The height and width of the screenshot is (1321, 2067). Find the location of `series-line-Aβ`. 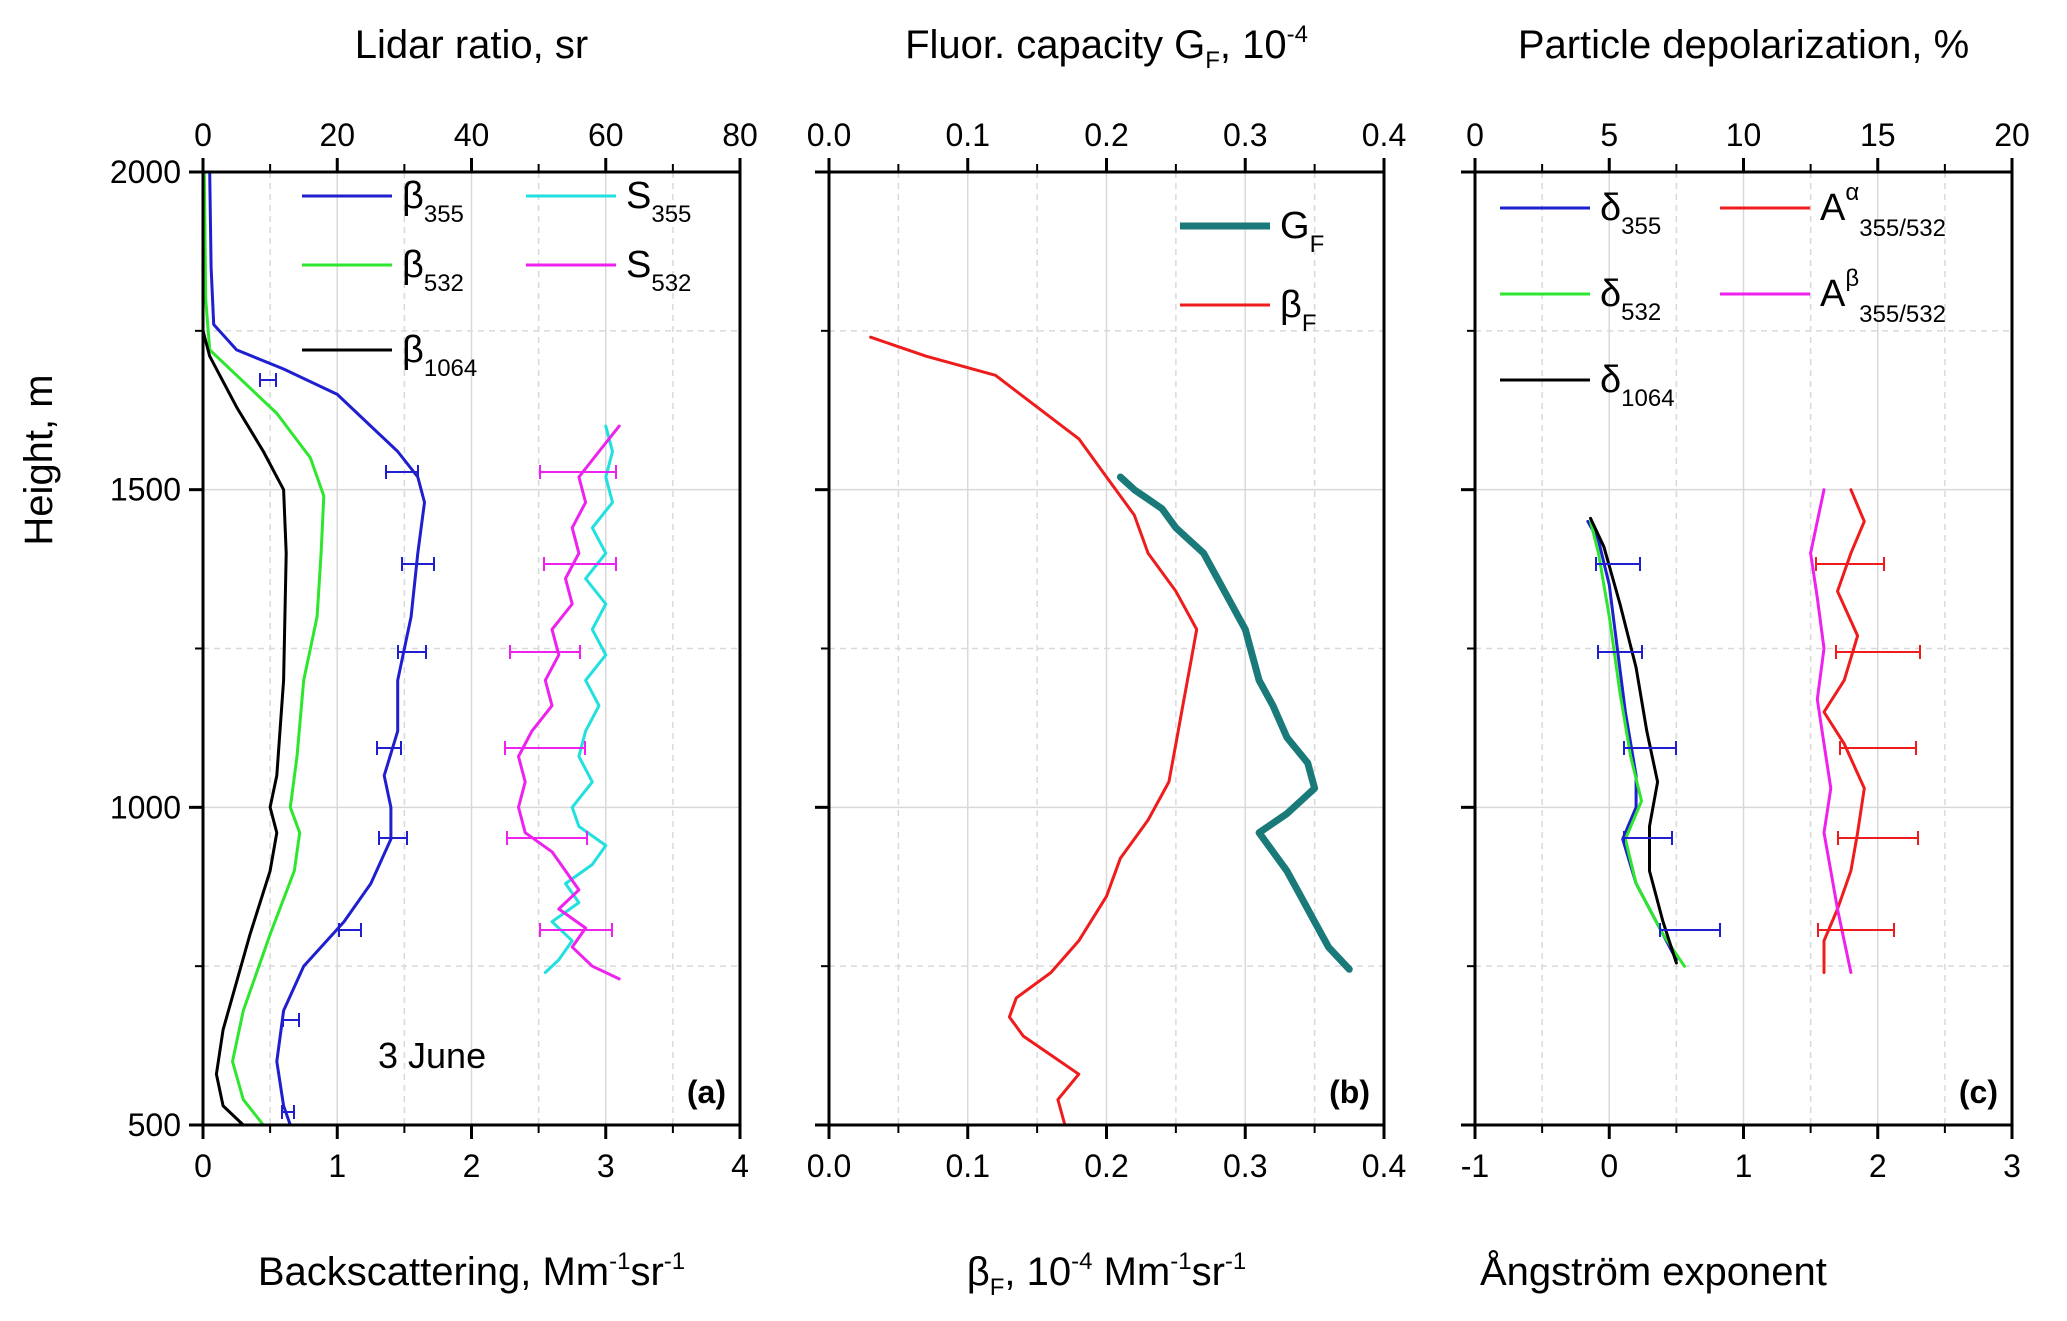

series-line-Aβ is located at coordinates (1831, 731).